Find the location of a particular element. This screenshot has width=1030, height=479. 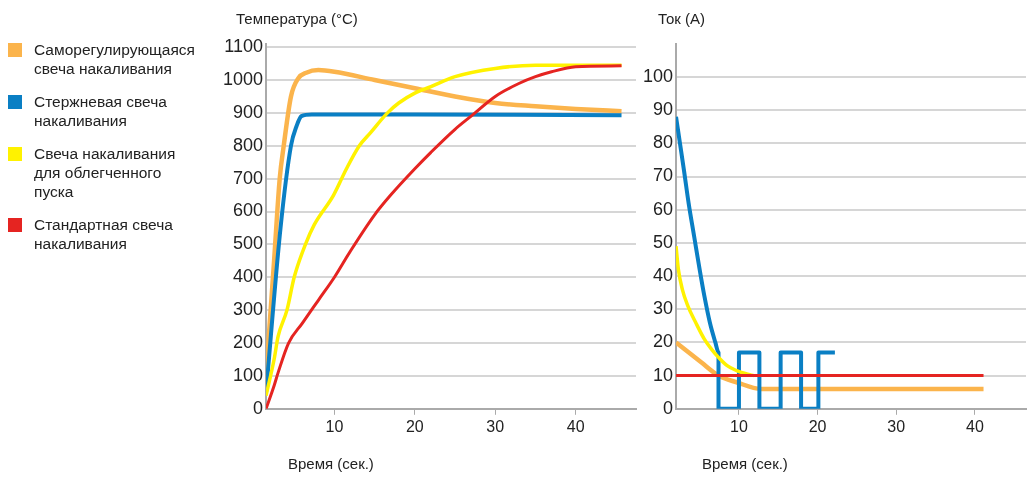

y-tick-label: 40 is located at coordinates (663, 275).